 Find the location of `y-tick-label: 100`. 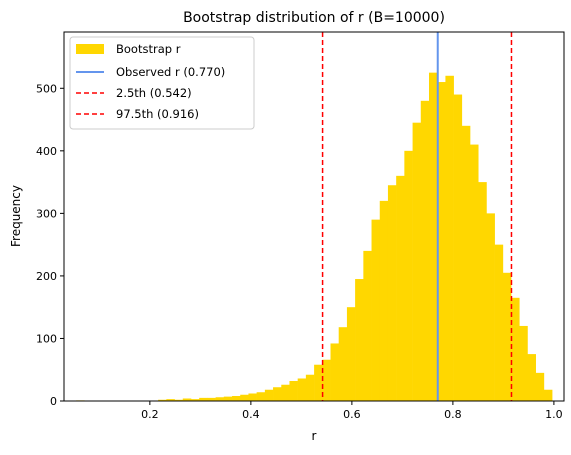

y-tick-label: 100 is located at coordinates (46, 338).